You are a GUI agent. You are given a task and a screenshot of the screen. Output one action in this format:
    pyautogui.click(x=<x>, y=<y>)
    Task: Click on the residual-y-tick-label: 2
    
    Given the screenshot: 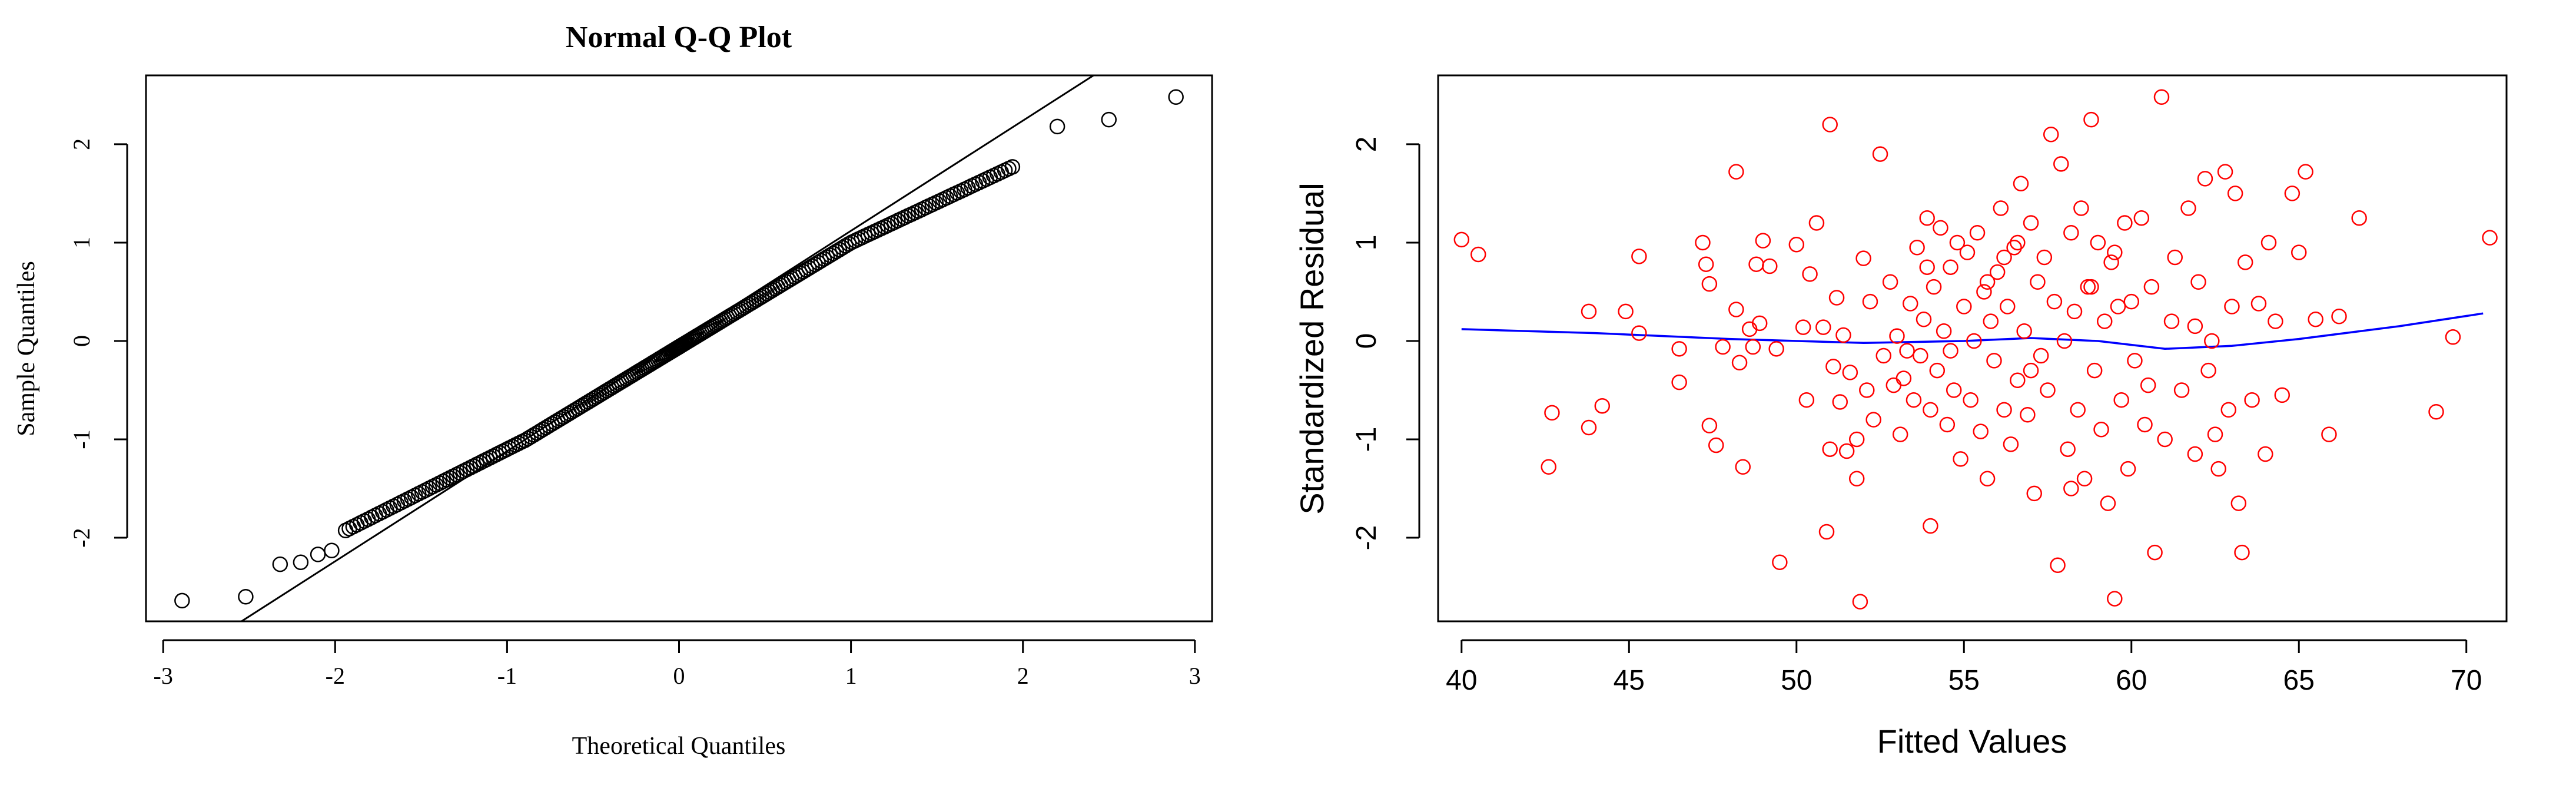 What is the action you would take?
    pyautogui.click(x=1366, y=145)
    